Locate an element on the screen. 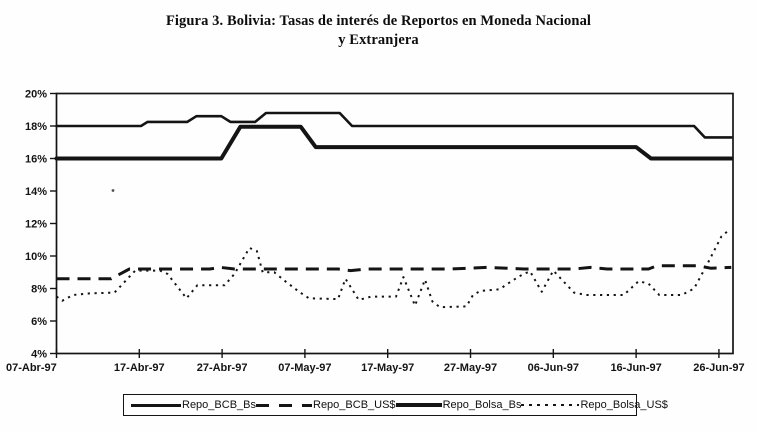 This screenshot has height=432, width=757. y-tick-label: 4% is located at coordinates (39, 355).